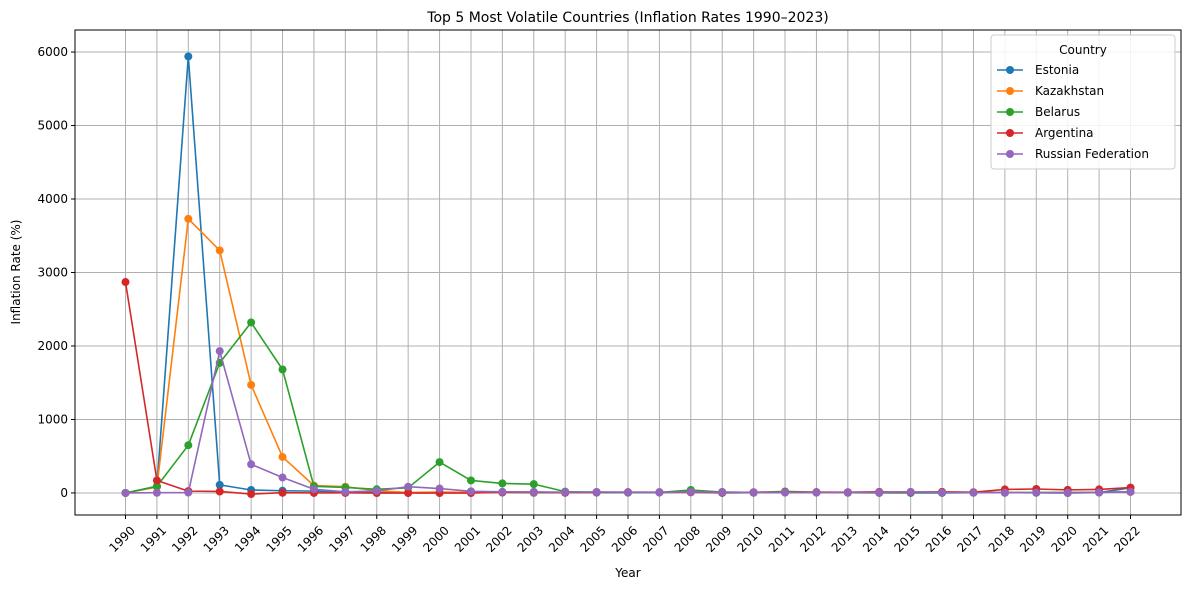  What do you see at coordinates (52, 126) in the screenshot?
I see `y-tick-label: 5000` at bounding box center [52, 126].